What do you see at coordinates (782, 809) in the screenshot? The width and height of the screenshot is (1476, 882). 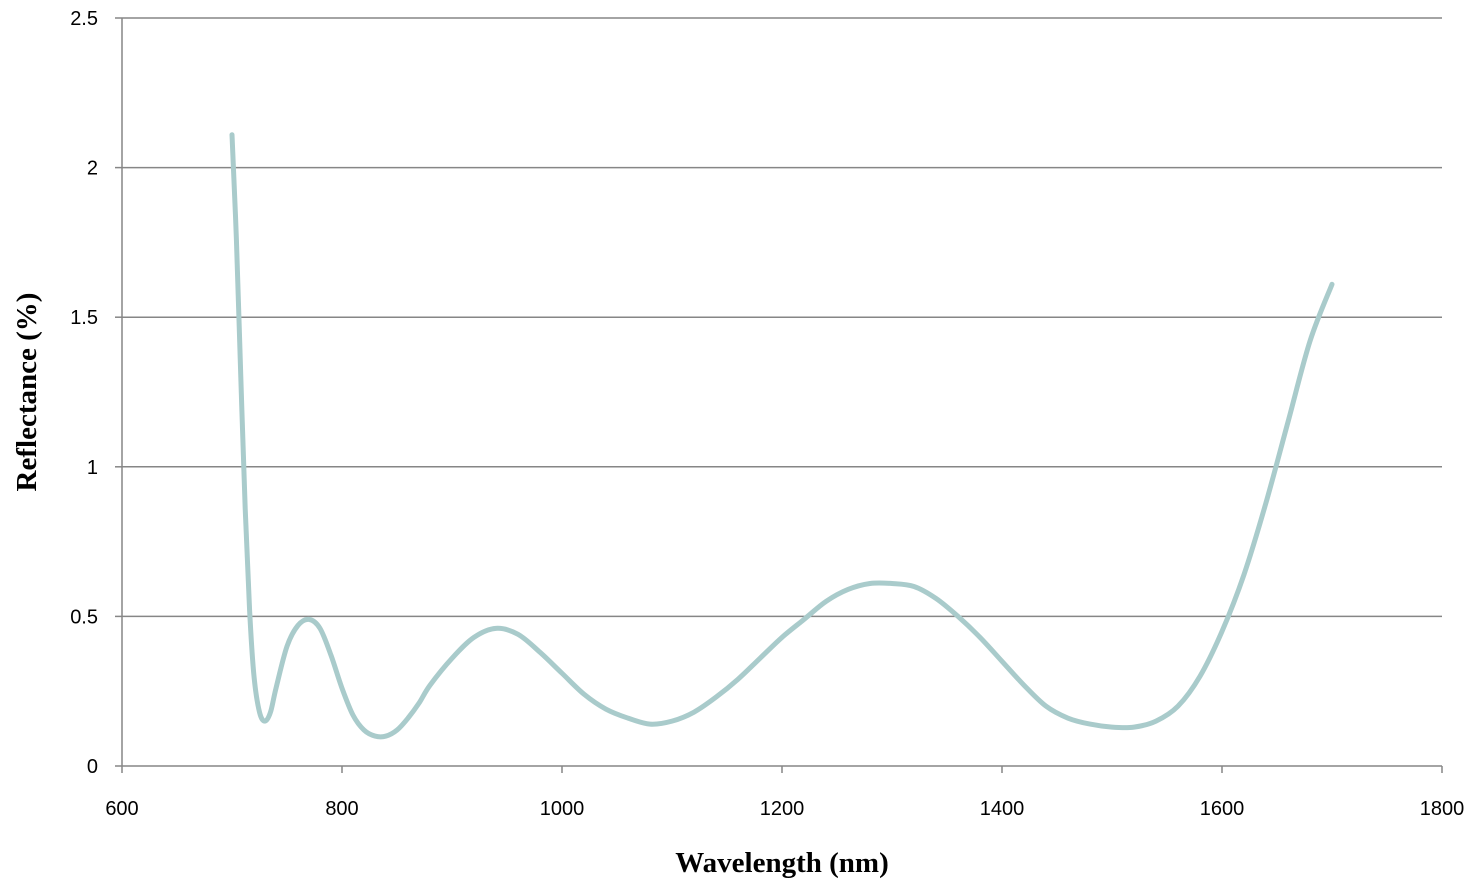 I see `x-tick-label-3: 1200` at bounding box center [782, 809].